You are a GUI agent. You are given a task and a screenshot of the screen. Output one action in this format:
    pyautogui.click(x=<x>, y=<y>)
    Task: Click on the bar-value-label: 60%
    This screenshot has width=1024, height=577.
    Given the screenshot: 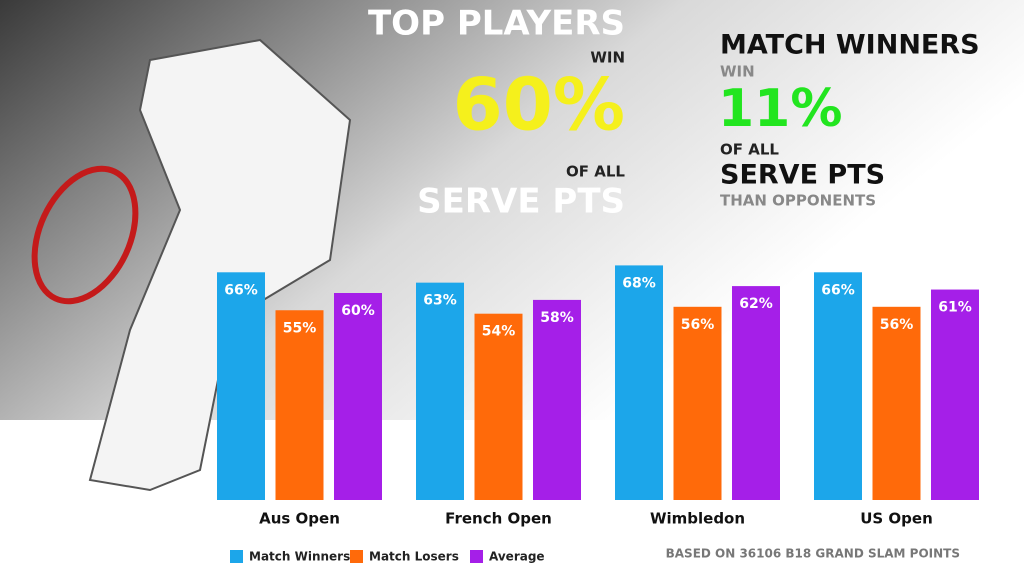 What is the action you would take?
    pyautogui.click(x=358, y=311)
    